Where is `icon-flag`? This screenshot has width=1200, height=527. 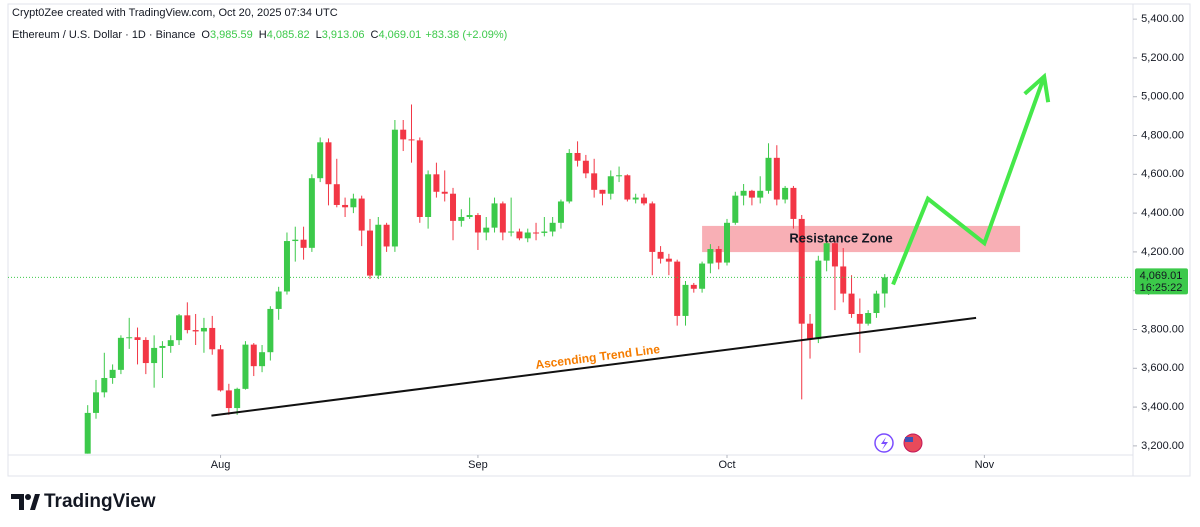 icon-flag is located at coordinates (913, 443).